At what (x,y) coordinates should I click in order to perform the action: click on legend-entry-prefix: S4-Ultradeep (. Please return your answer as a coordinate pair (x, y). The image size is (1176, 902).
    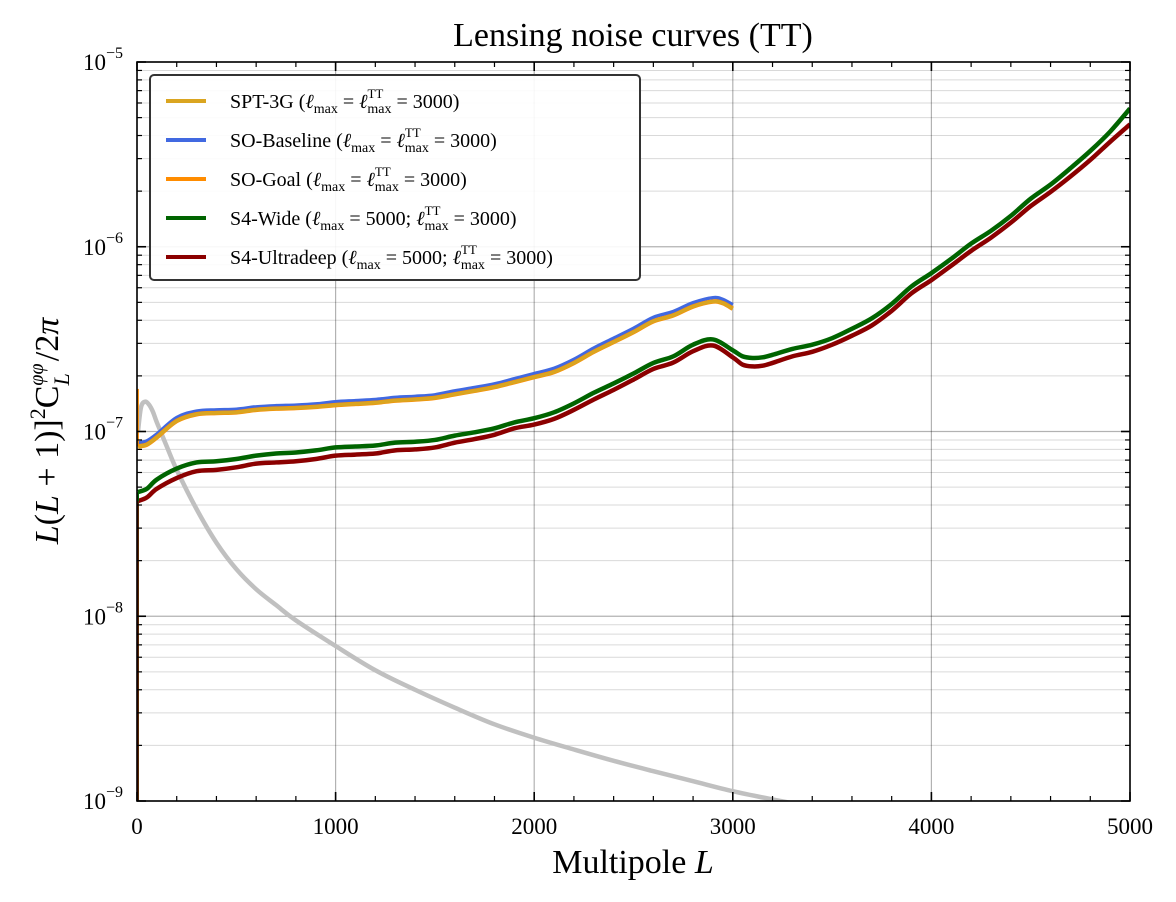
    Looking at the image, I should click on (289, 258).